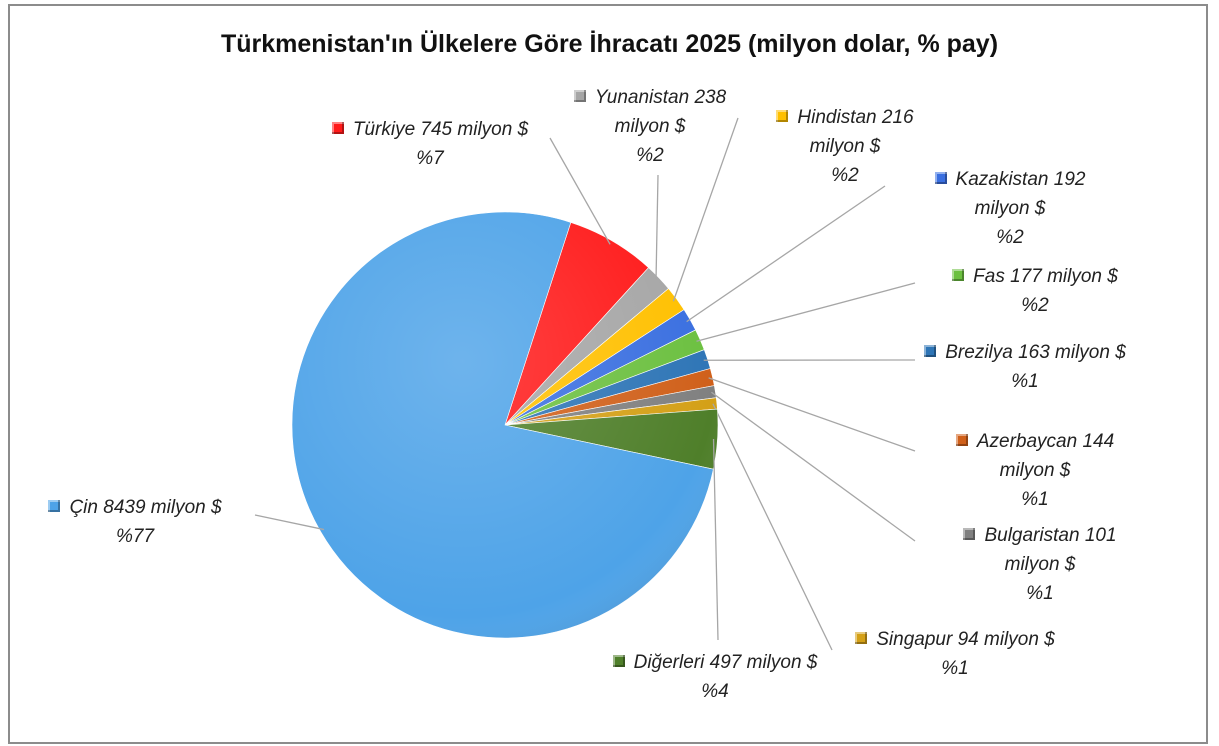 The image size is (1219, 746). I want to click on data-label: Fas 177 milyon $ %2, so click(1035, 291).